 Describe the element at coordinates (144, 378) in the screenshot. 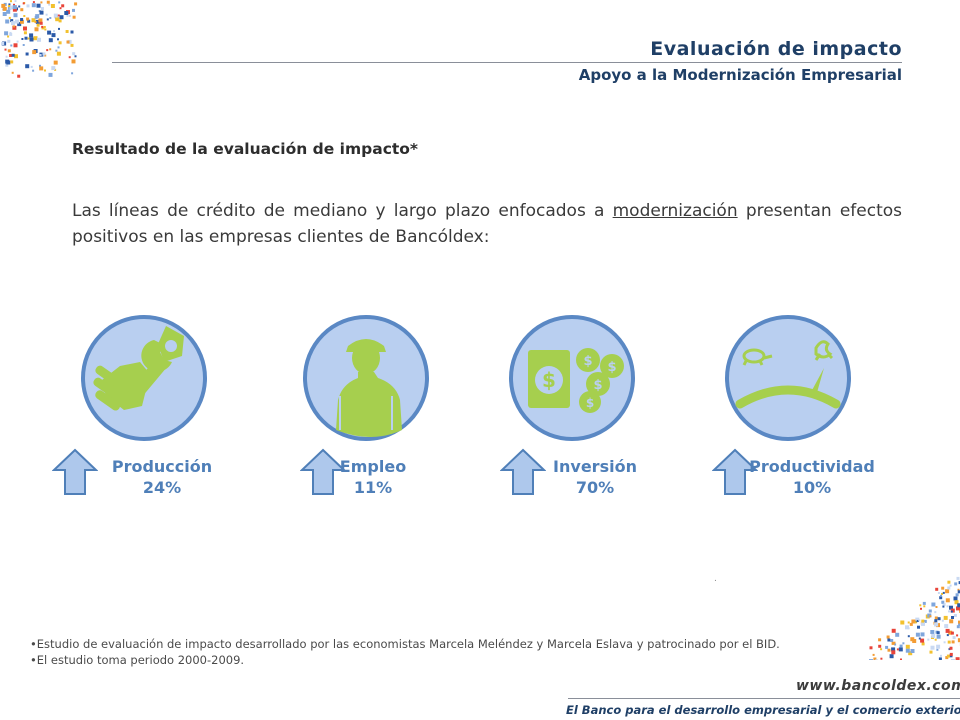

I see `production-circle` at that location.